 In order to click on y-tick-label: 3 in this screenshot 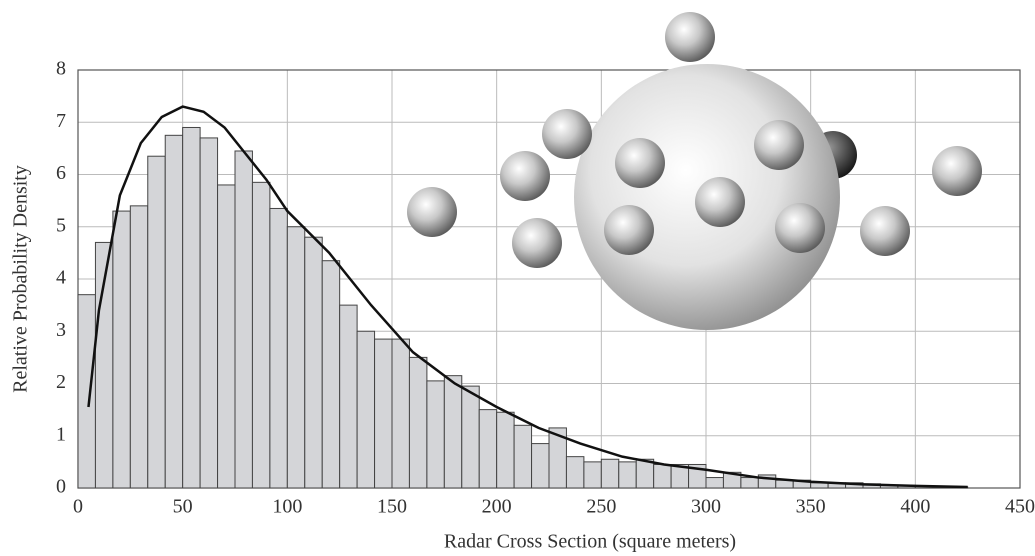, I will do `click(61, 330)`.